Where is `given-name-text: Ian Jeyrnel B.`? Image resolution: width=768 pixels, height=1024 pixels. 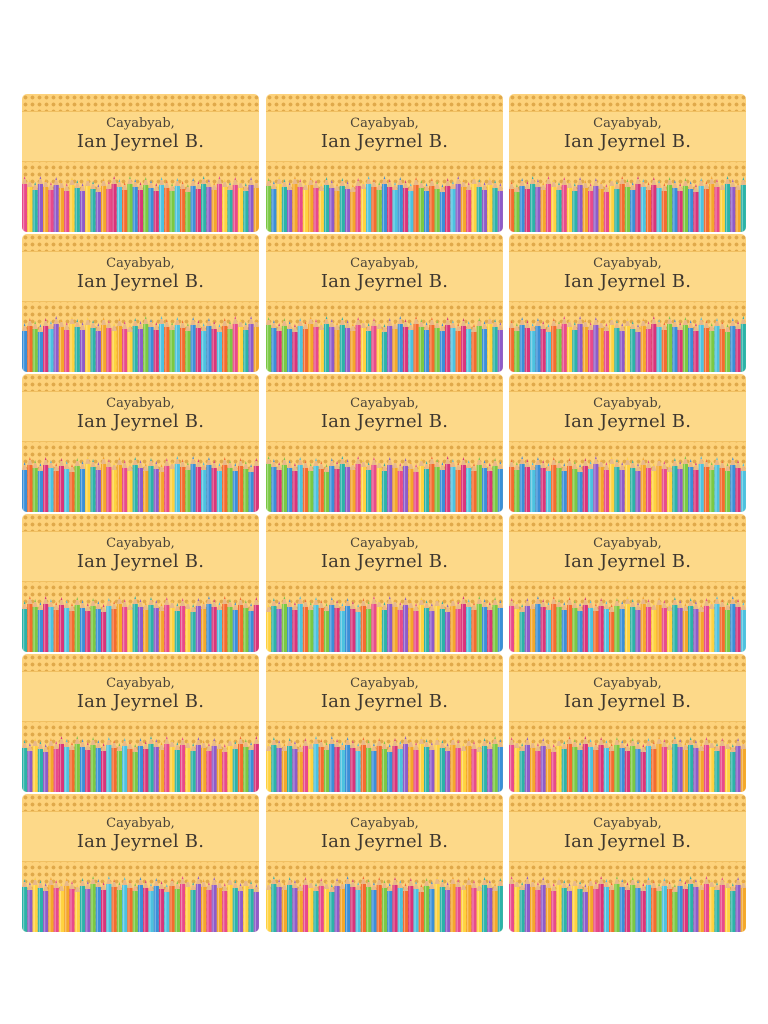 given-name-text: Ian Jeyrnel B. is located at coordinates (627, 421).